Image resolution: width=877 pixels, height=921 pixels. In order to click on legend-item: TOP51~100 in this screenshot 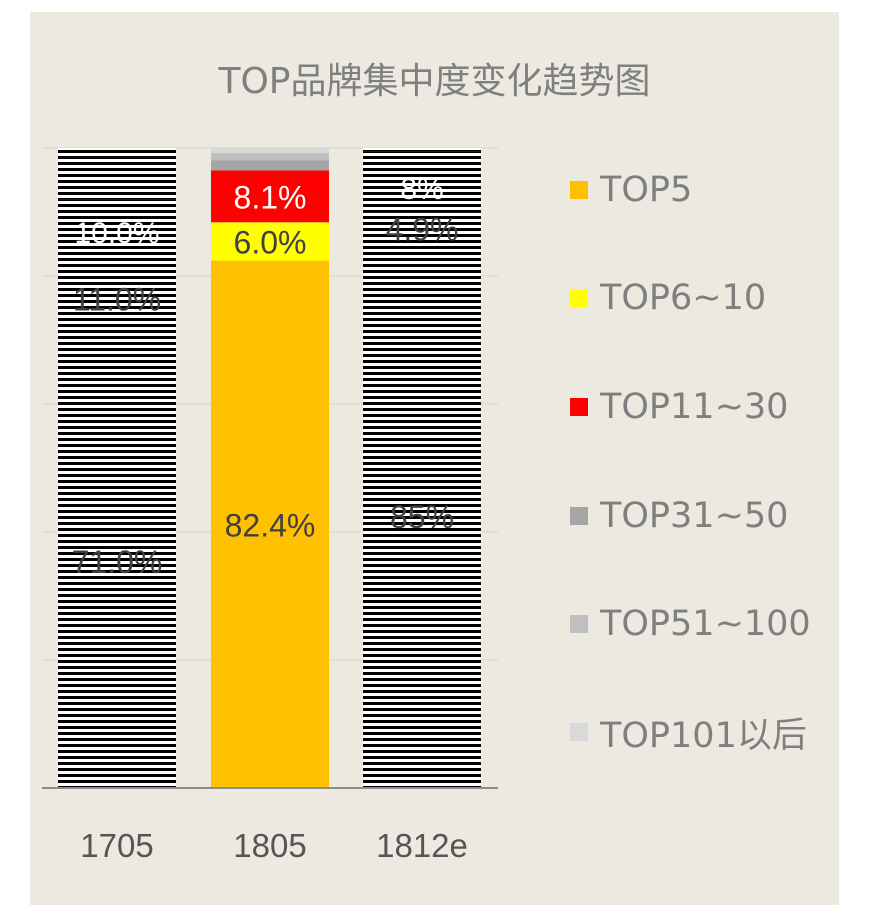, I will do `click(690, 624)`.